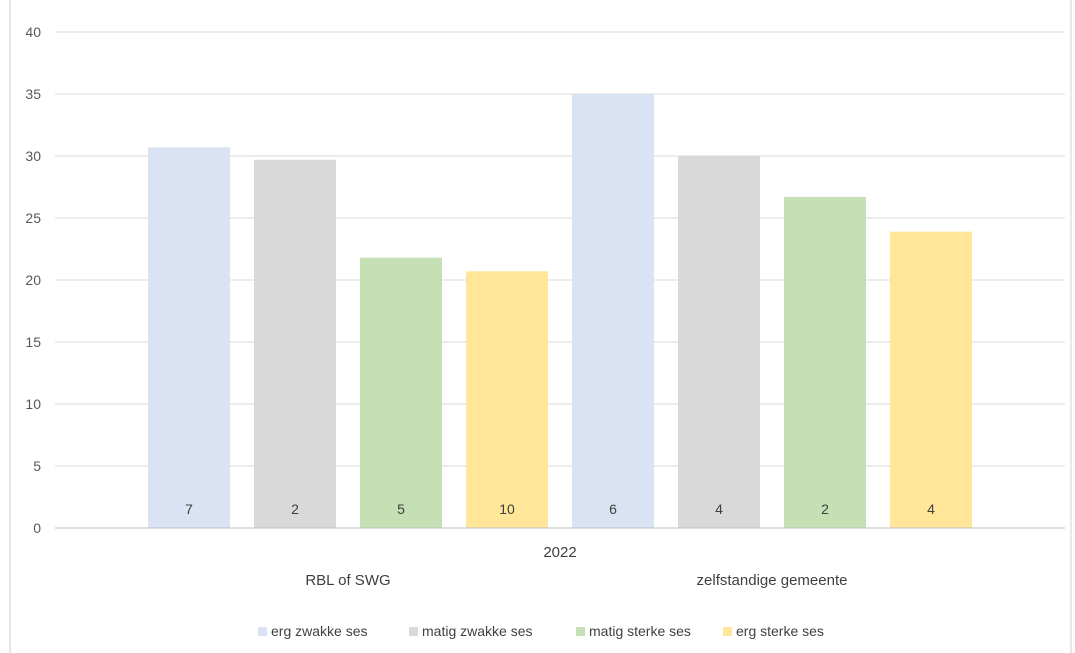 This screenshot has height=653, width=1075. Describe the element at coordinates (33, 342) in the screenshot. I see `y-tick-label: 15` at that location.